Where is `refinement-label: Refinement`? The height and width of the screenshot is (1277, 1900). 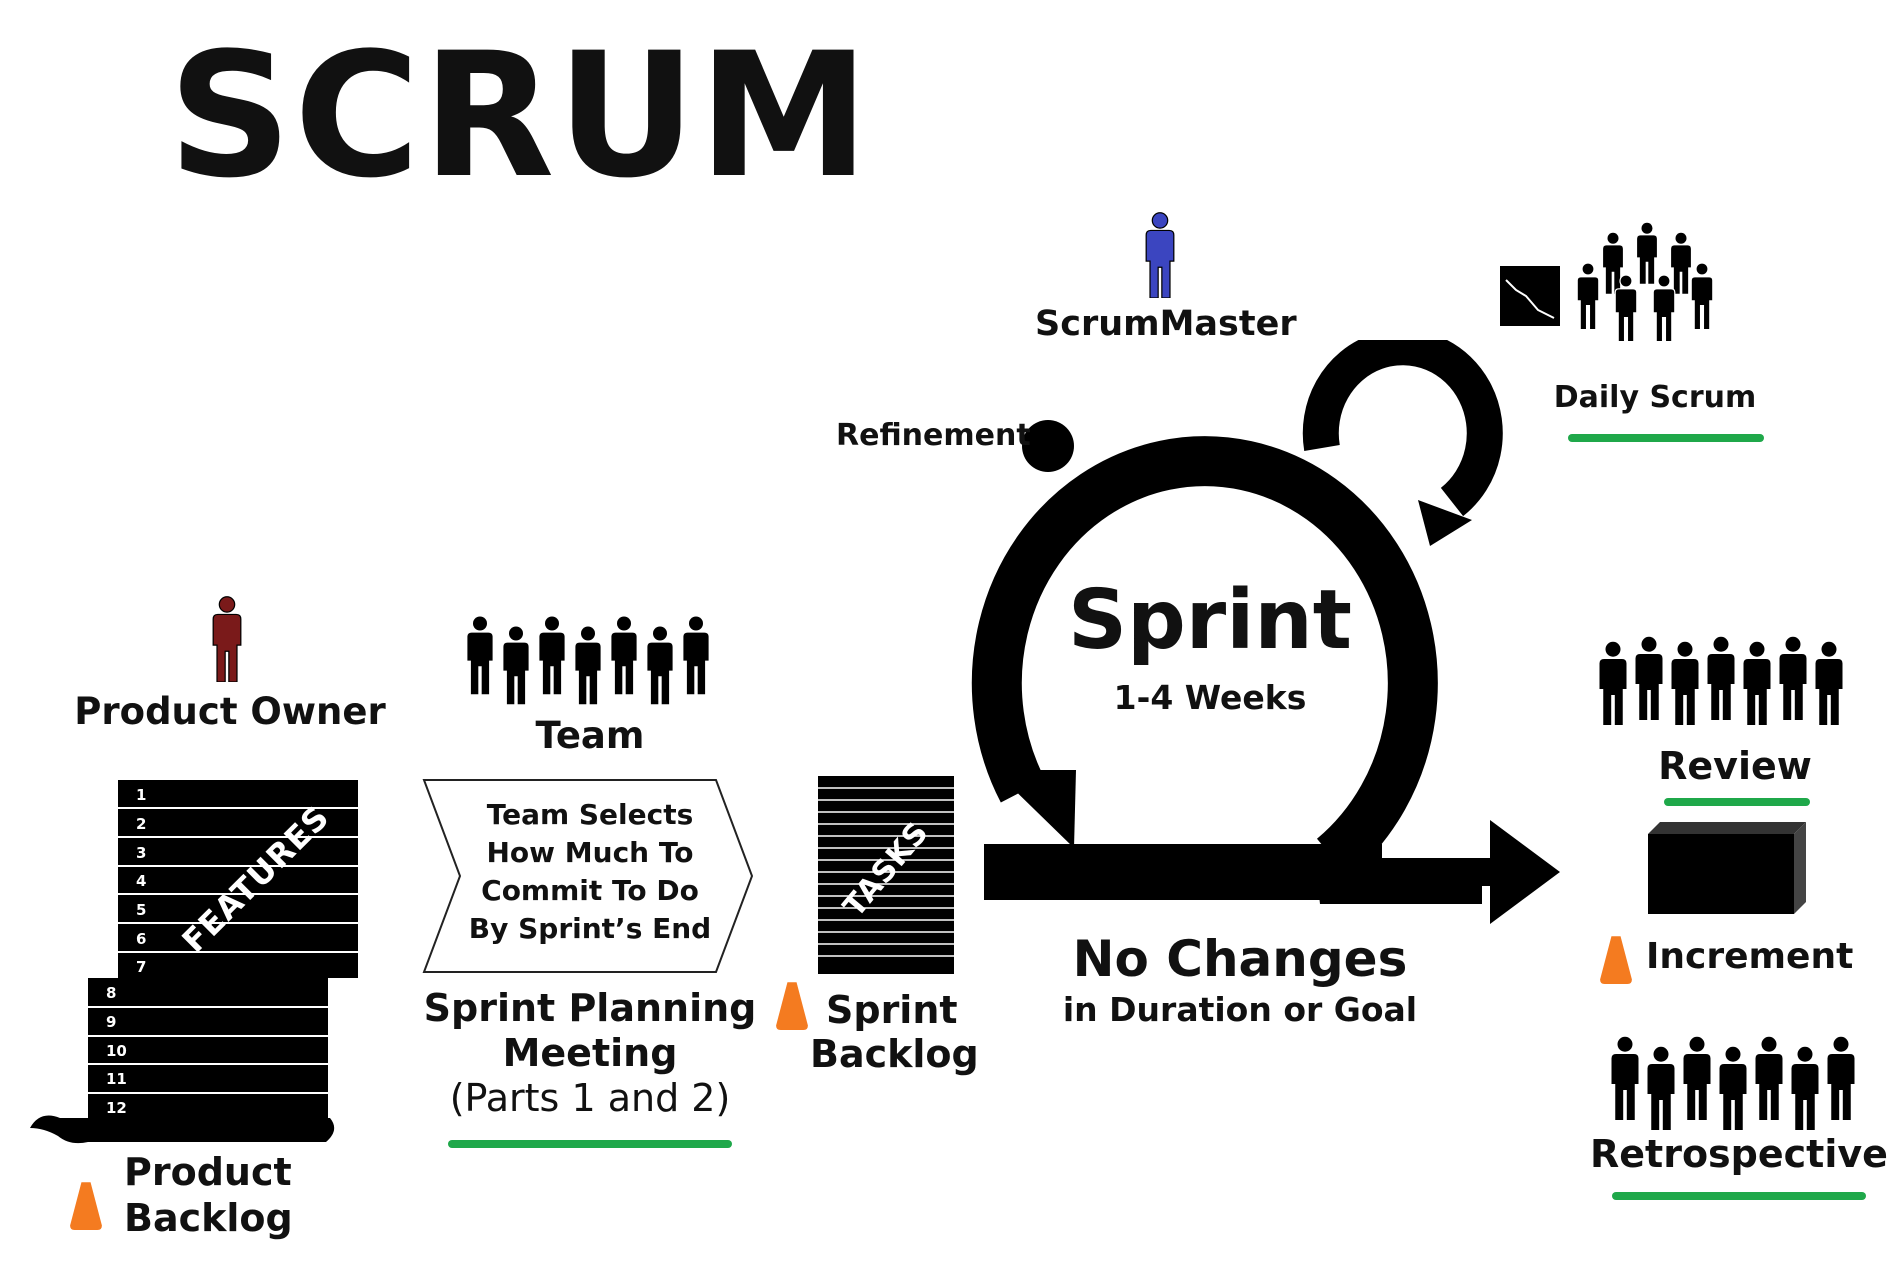 refinement-label: Refinement is located at coordinates (933, 435).